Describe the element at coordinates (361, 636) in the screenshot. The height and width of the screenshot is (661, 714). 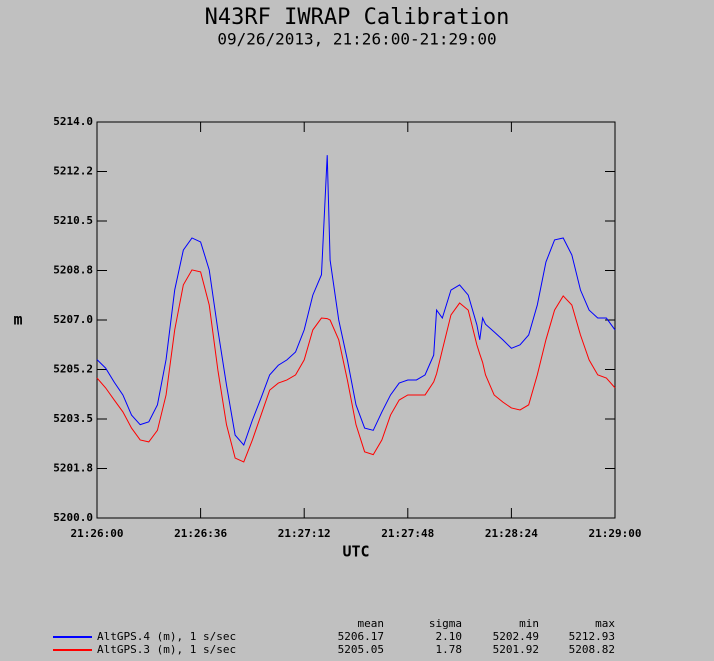
I see `stats-value: 5206.17` at that location.